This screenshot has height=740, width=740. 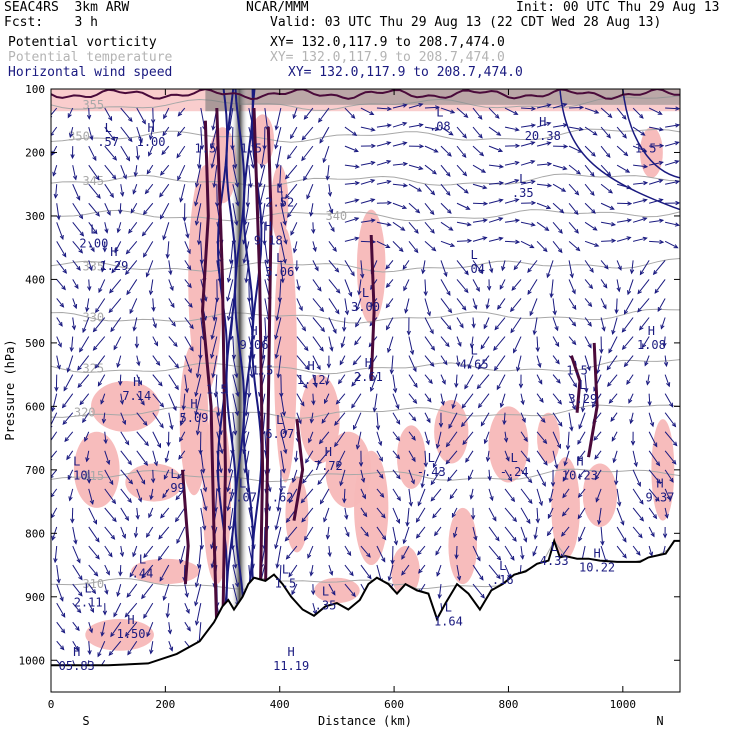 What do you see at coordinates (503, 580) in the screenshot?
I see `pv-extremum-value: .16` at bounding box center [503, 580].